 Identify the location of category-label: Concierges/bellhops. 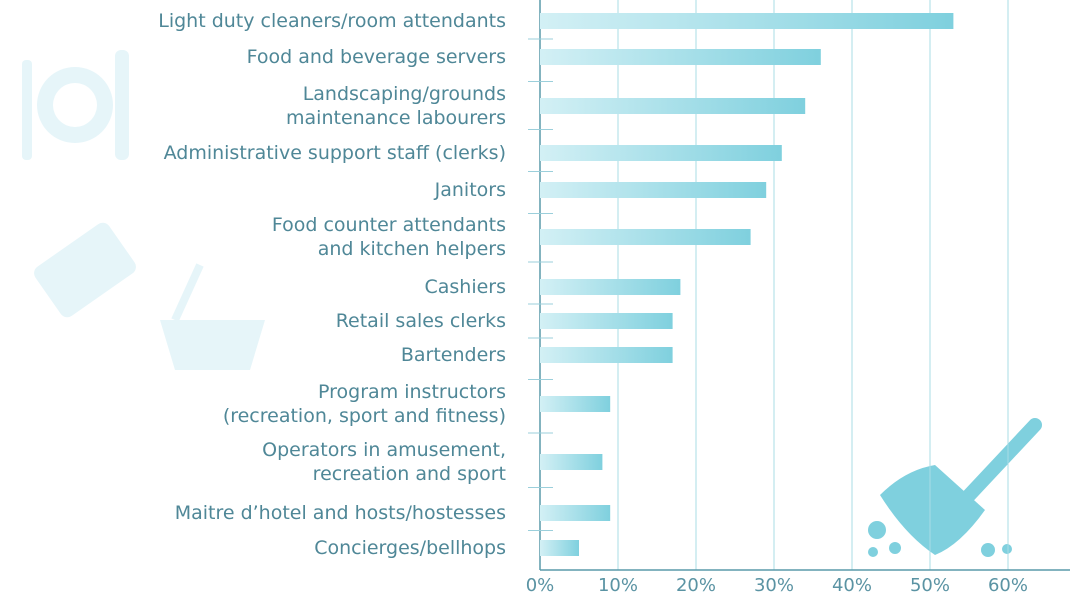
(410, 548).